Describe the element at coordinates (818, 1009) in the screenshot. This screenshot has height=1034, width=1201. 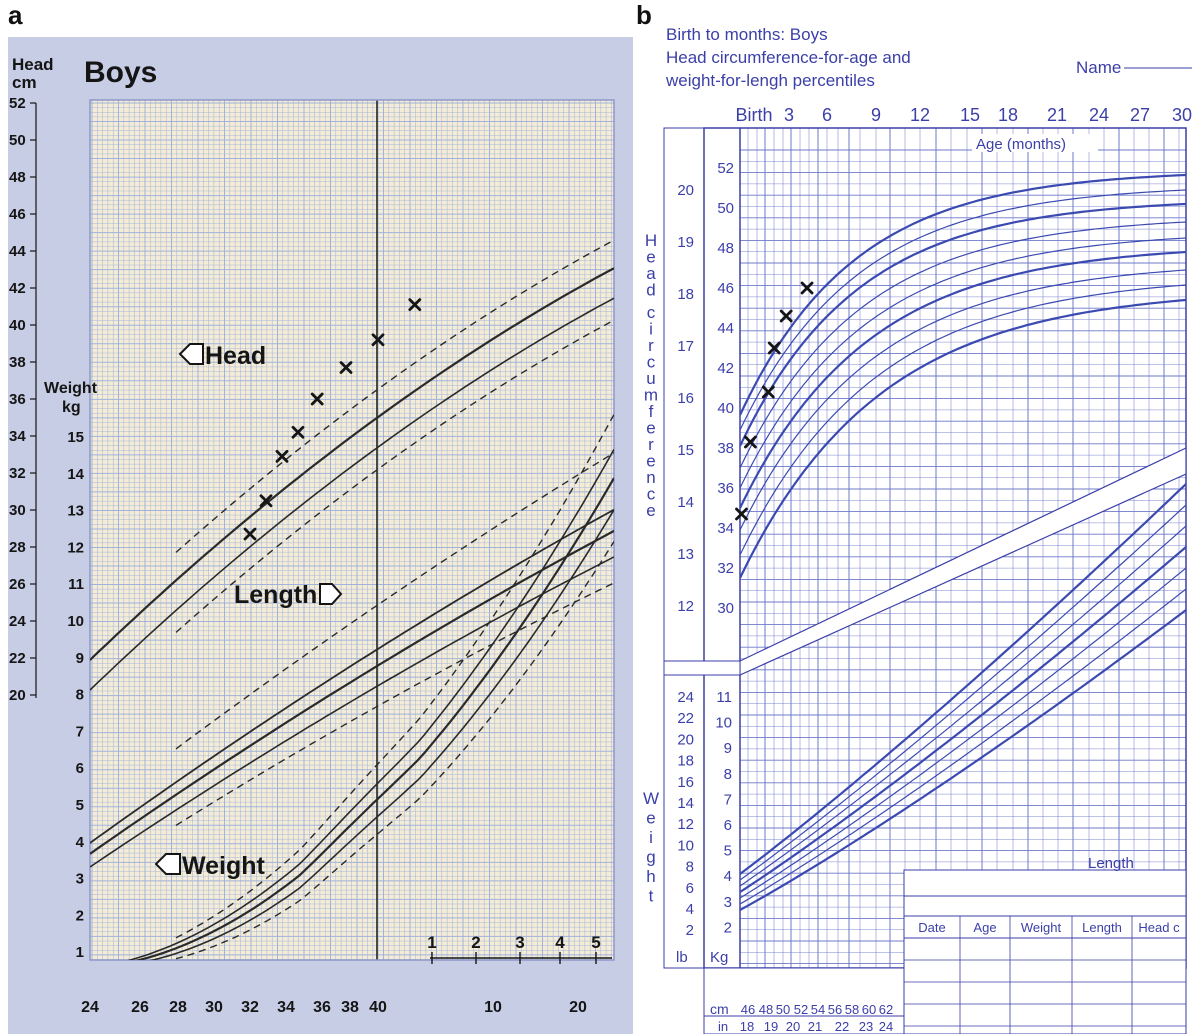
I see `length-cm-tick-label: 54` at that location.